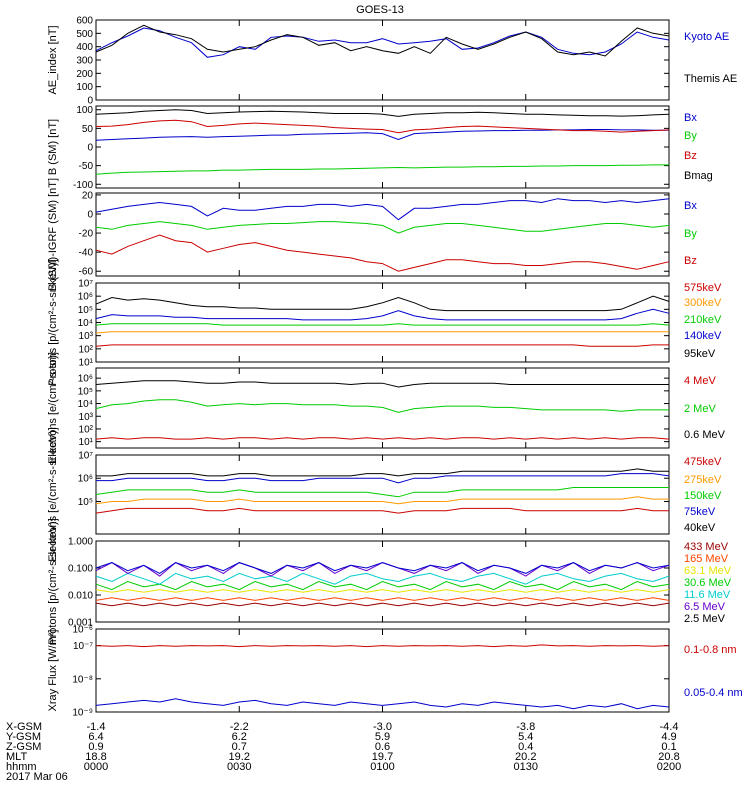  What do you see at coordinates (85, 456) in the screenshot?
I see `y-tick-label: 10⁷` at bounding box center [85, 456].